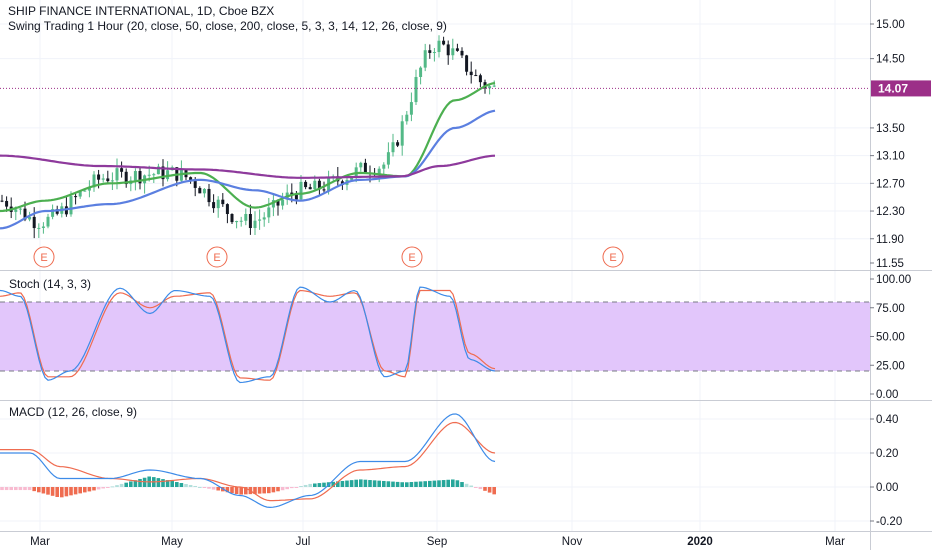 The image size is (932, 550). What do you see at coordinates (890, 60) in the screenshot?
I see `price-tick-label: 14.50` at bounding box center [890, 60].